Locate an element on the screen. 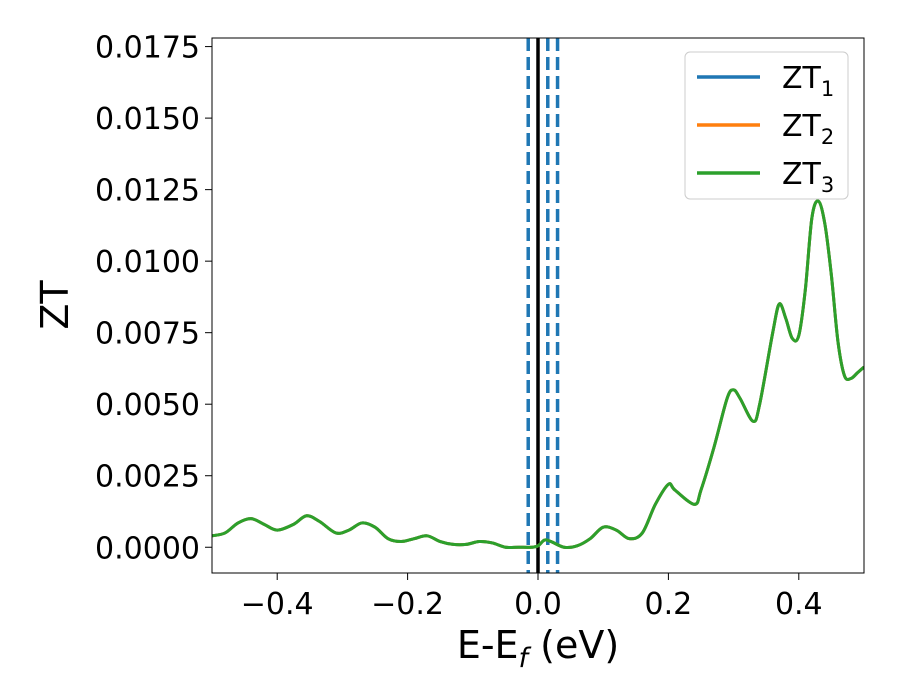  x-tick-label: 0.4 is located at coordinates (799, 604).